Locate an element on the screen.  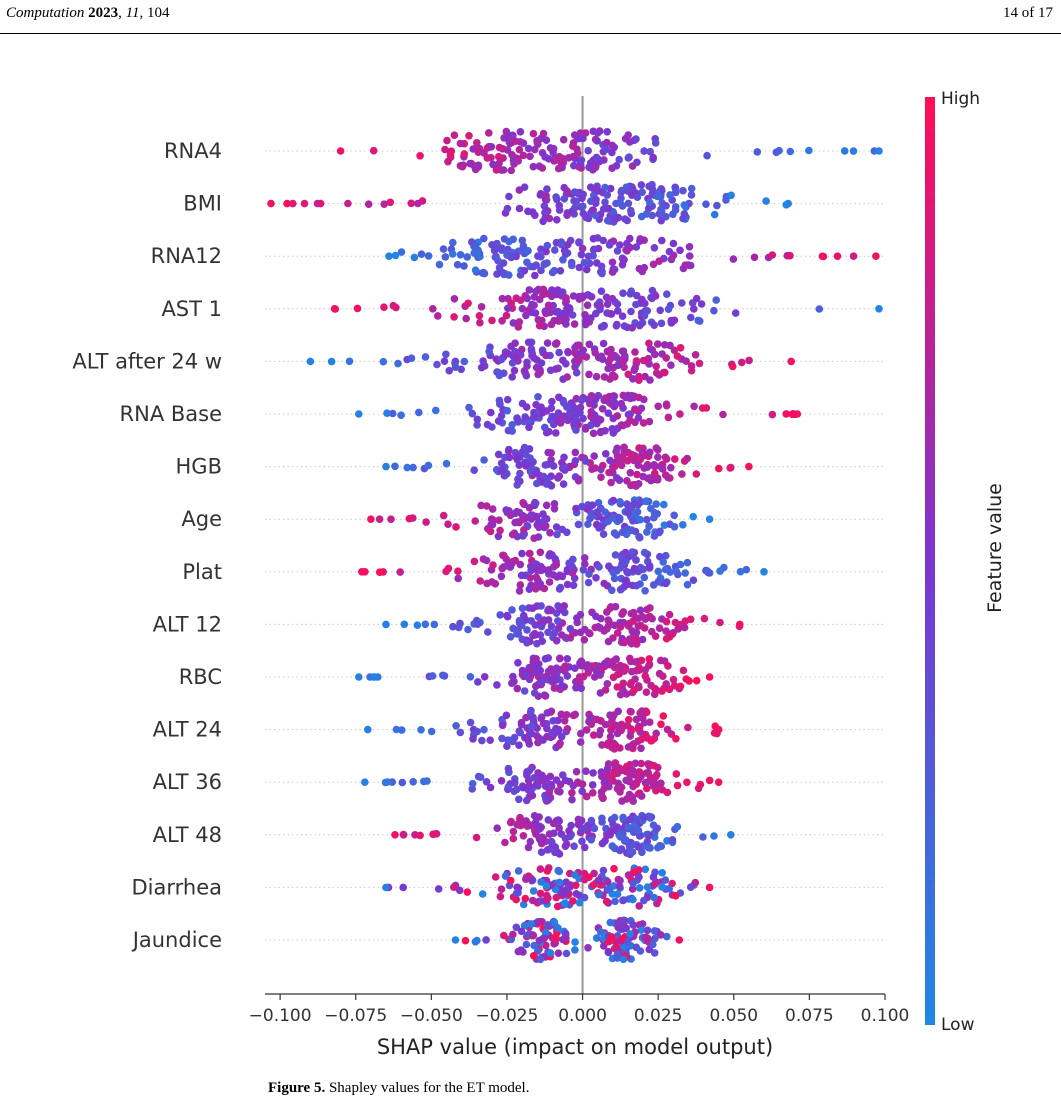
feature-row-rna4 is located at coordinates (609, 151).